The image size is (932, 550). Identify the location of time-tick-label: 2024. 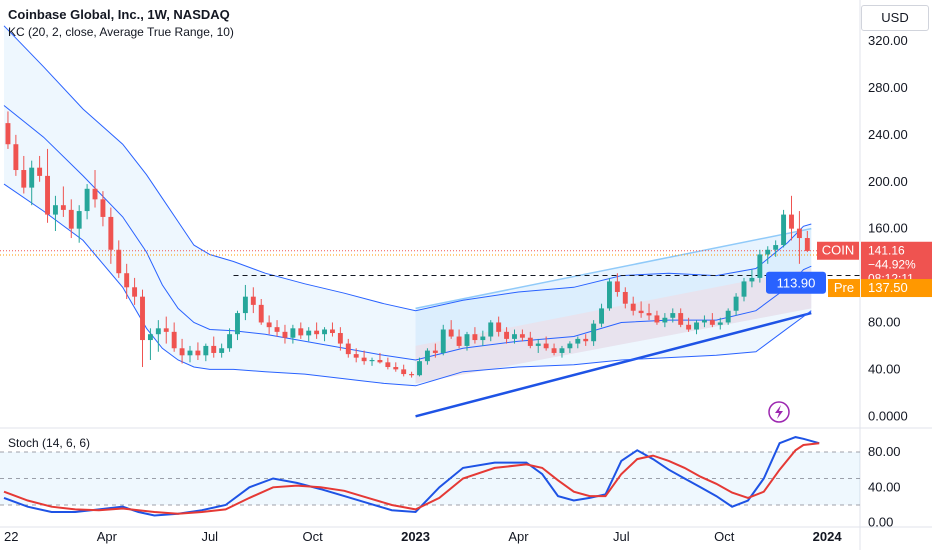
(828, 536).